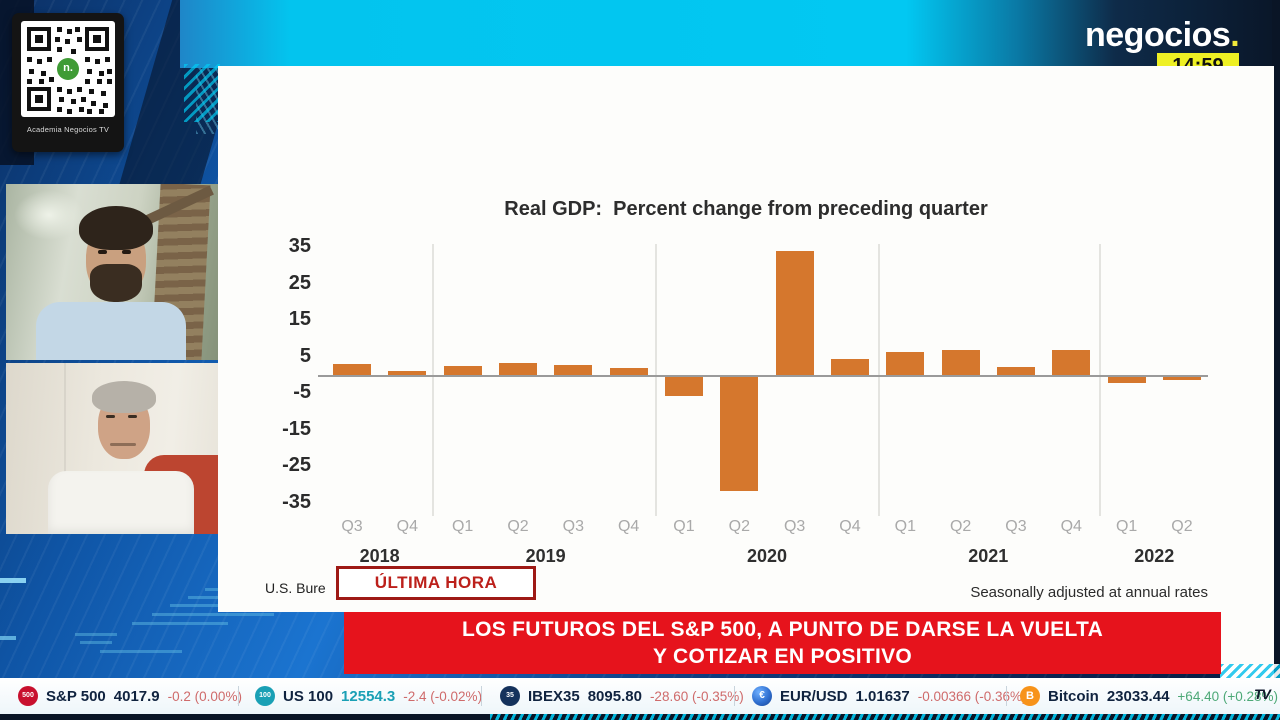 The width and height of the screenshot is (1280, 720). I want to click on breaking-news-badge: ÚLTIMA HORA, so click(436, 583).